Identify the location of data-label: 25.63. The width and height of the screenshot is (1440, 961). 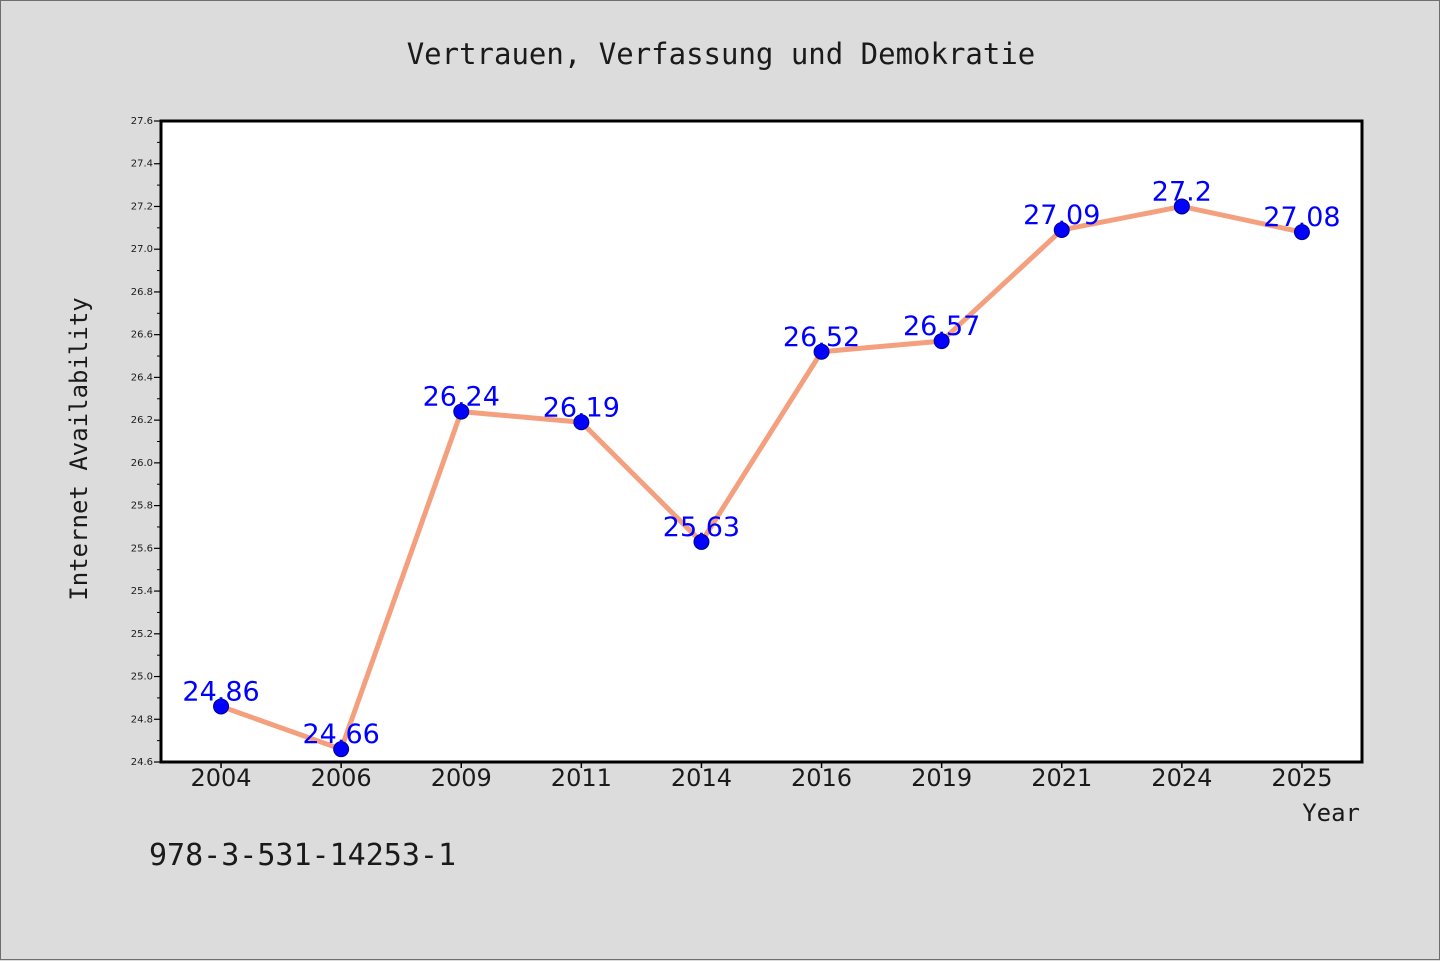
(701, 527).